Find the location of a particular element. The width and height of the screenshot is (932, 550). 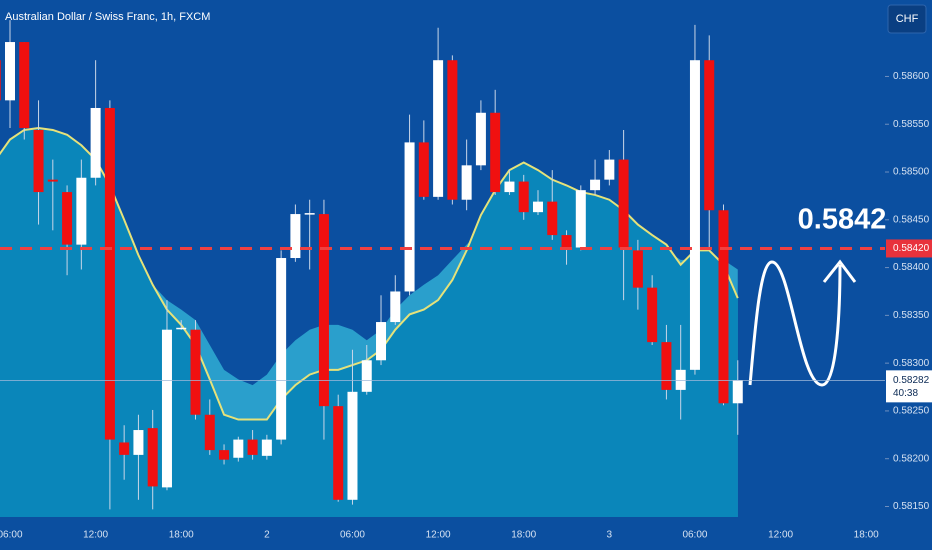

drawn-arrow-head is located at coordinates (839, 271).